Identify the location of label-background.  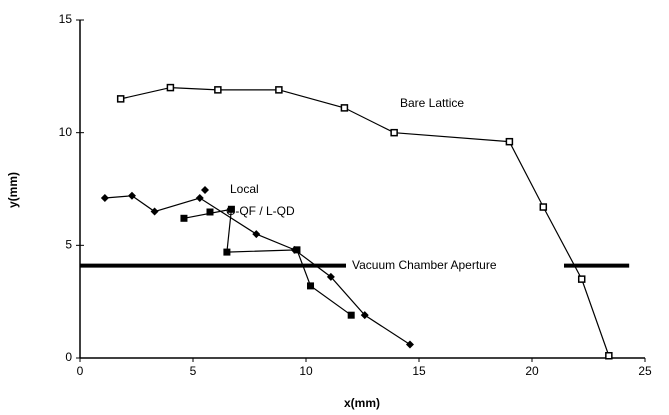
(455, 265).